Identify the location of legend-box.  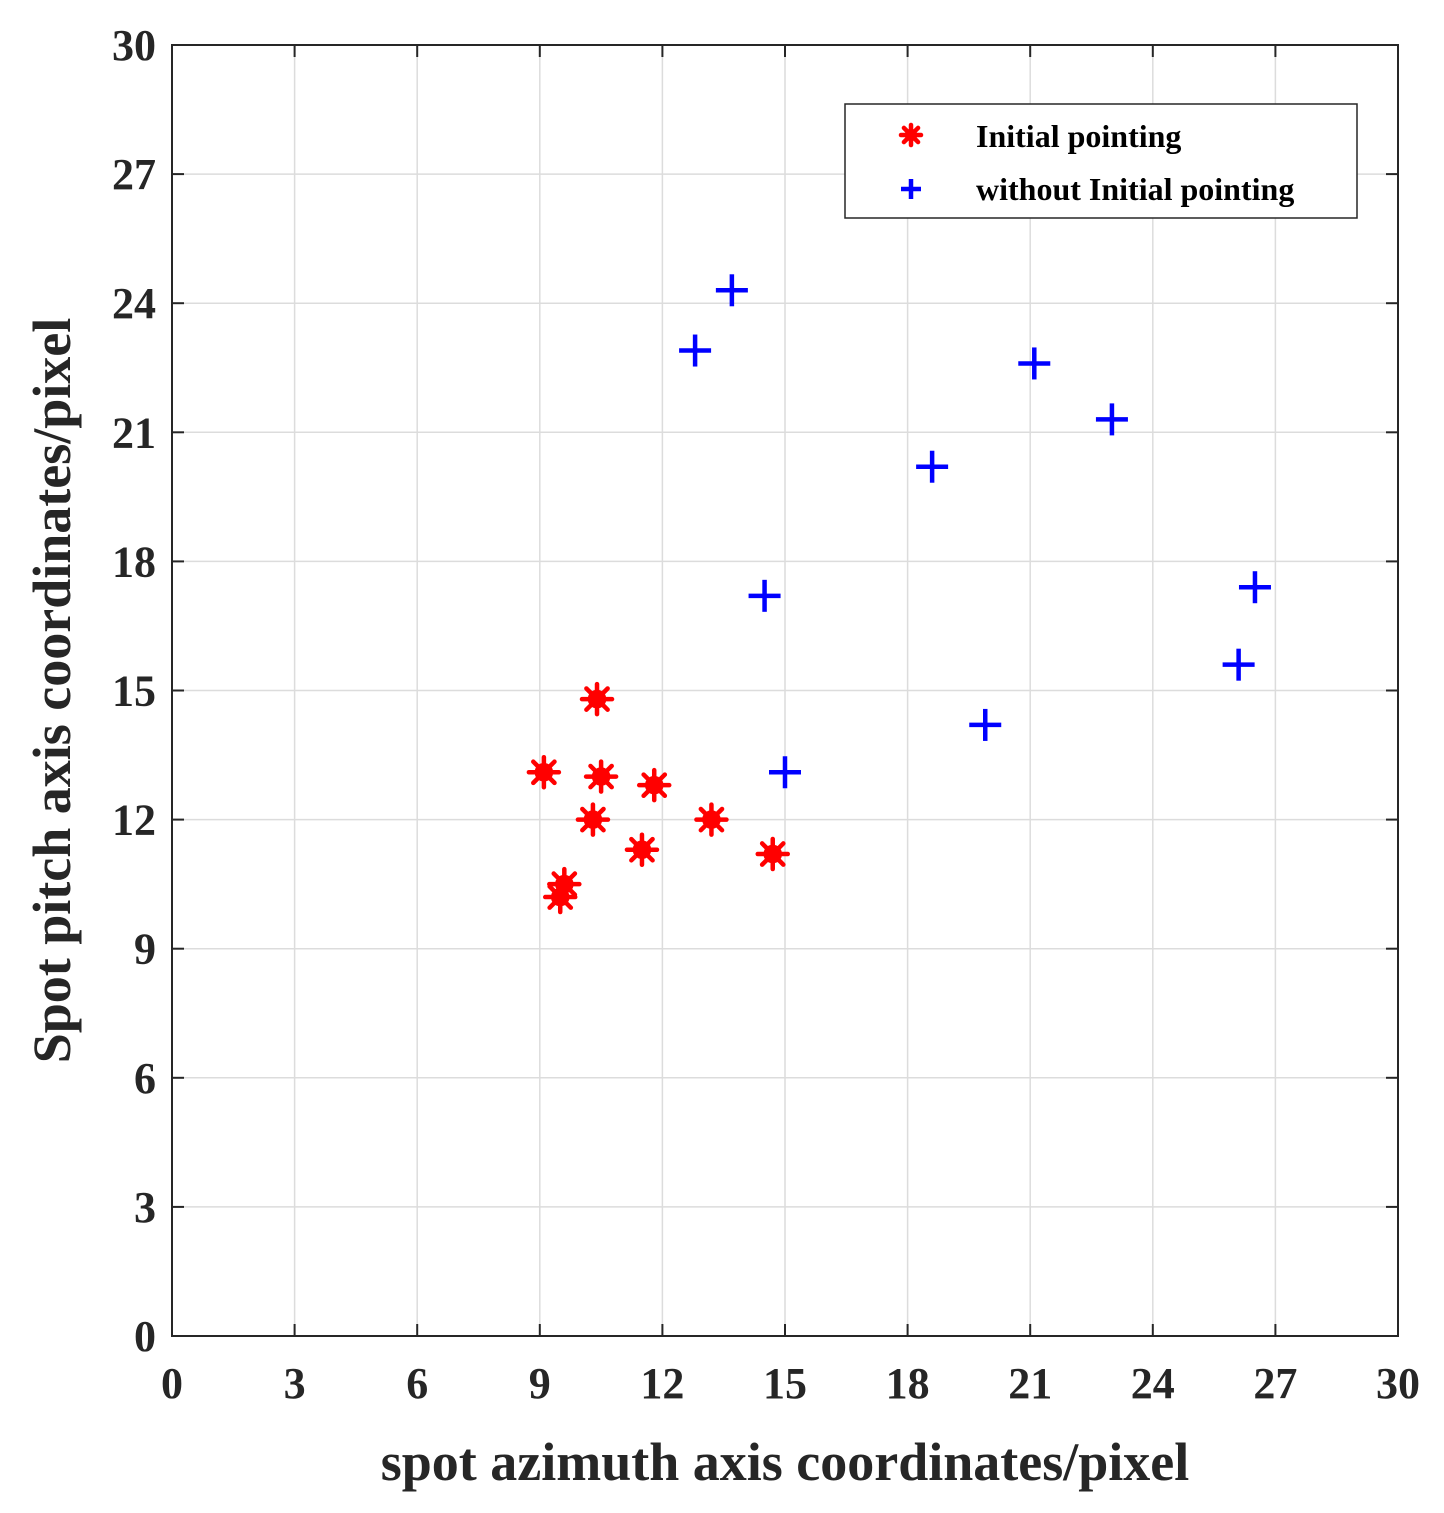
(1101, 161).